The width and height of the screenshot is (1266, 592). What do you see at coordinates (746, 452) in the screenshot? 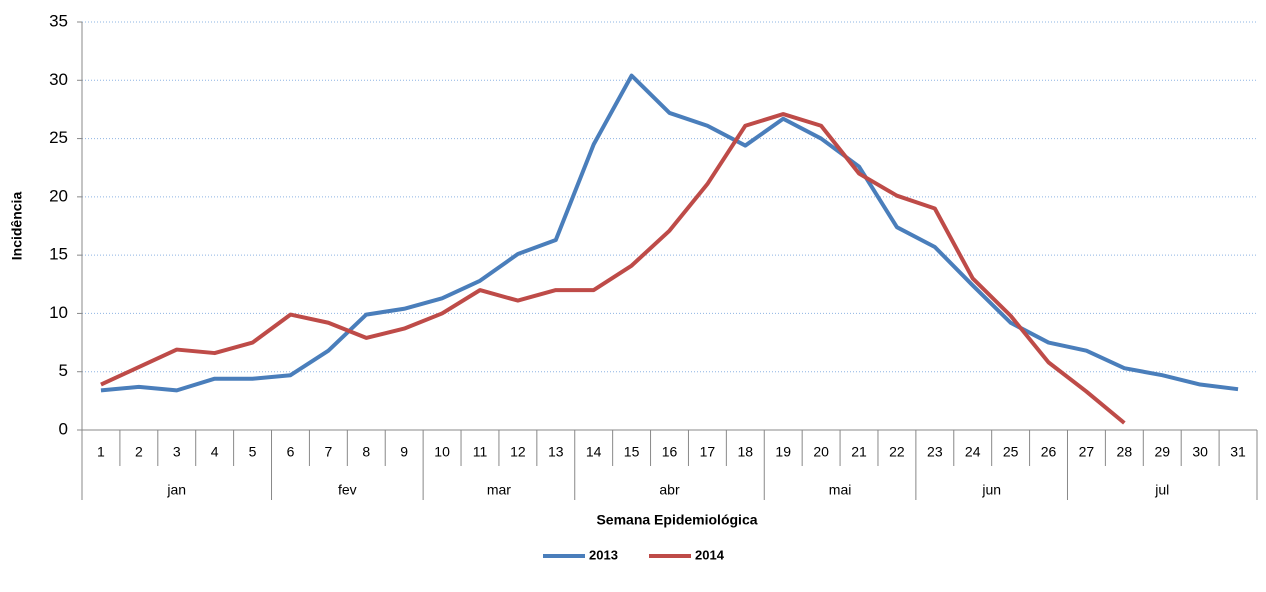
I see `x-tick-label: 18` at bounding box center [746, 452].